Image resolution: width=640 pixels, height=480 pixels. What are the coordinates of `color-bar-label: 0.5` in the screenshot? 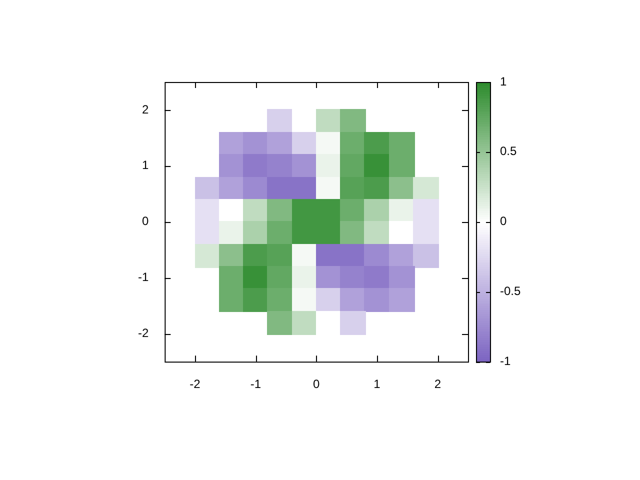 It's located at (509, 151).